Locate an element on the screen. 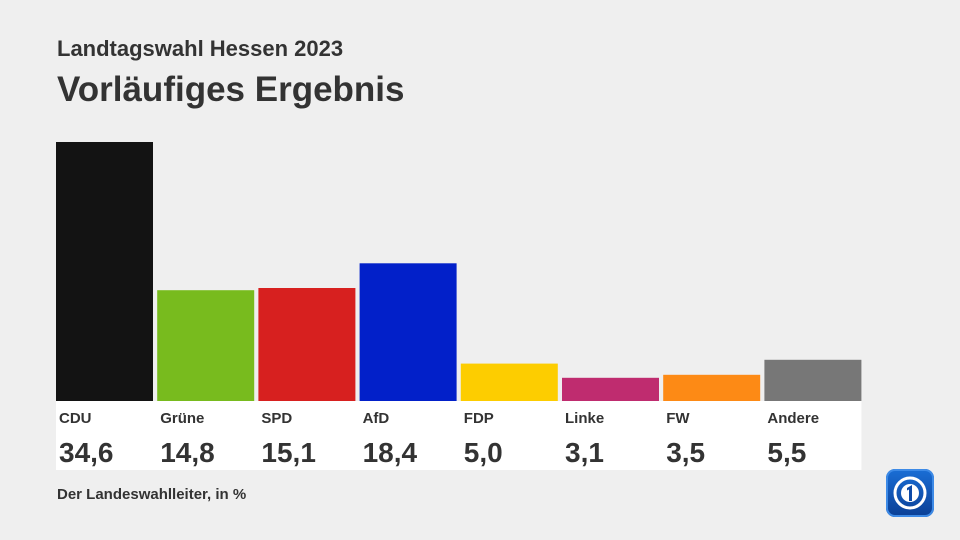 The image size is (960, 540). value-label: 34,6 is located at coordinates (86, 452).